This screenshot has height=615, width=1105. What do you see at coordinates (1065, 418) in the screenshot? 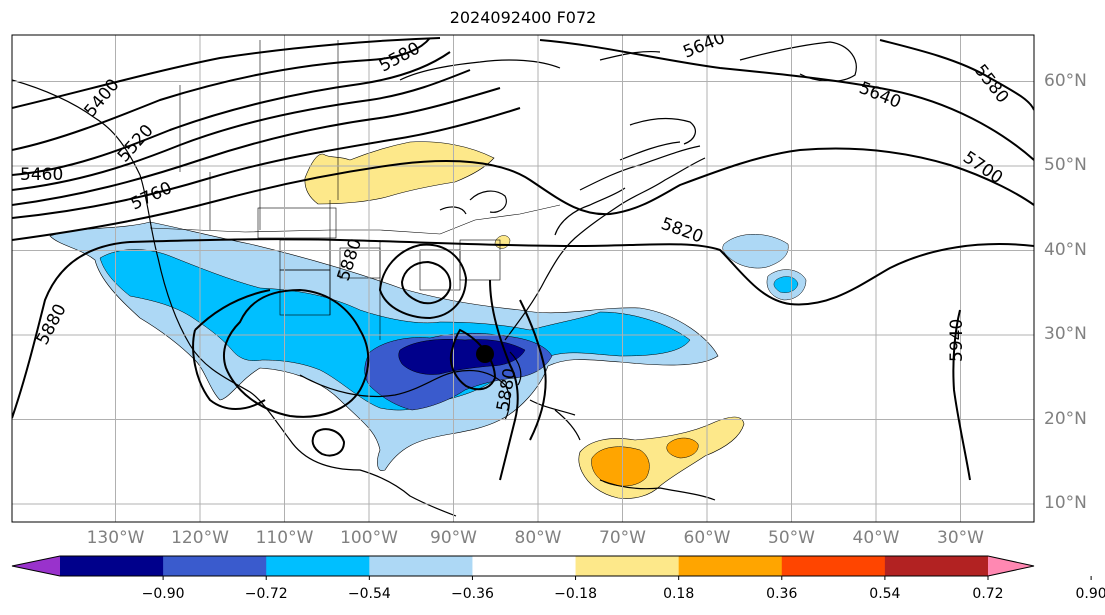
I see `latitude-label: 20°N` at bounding box center [1065, 418].